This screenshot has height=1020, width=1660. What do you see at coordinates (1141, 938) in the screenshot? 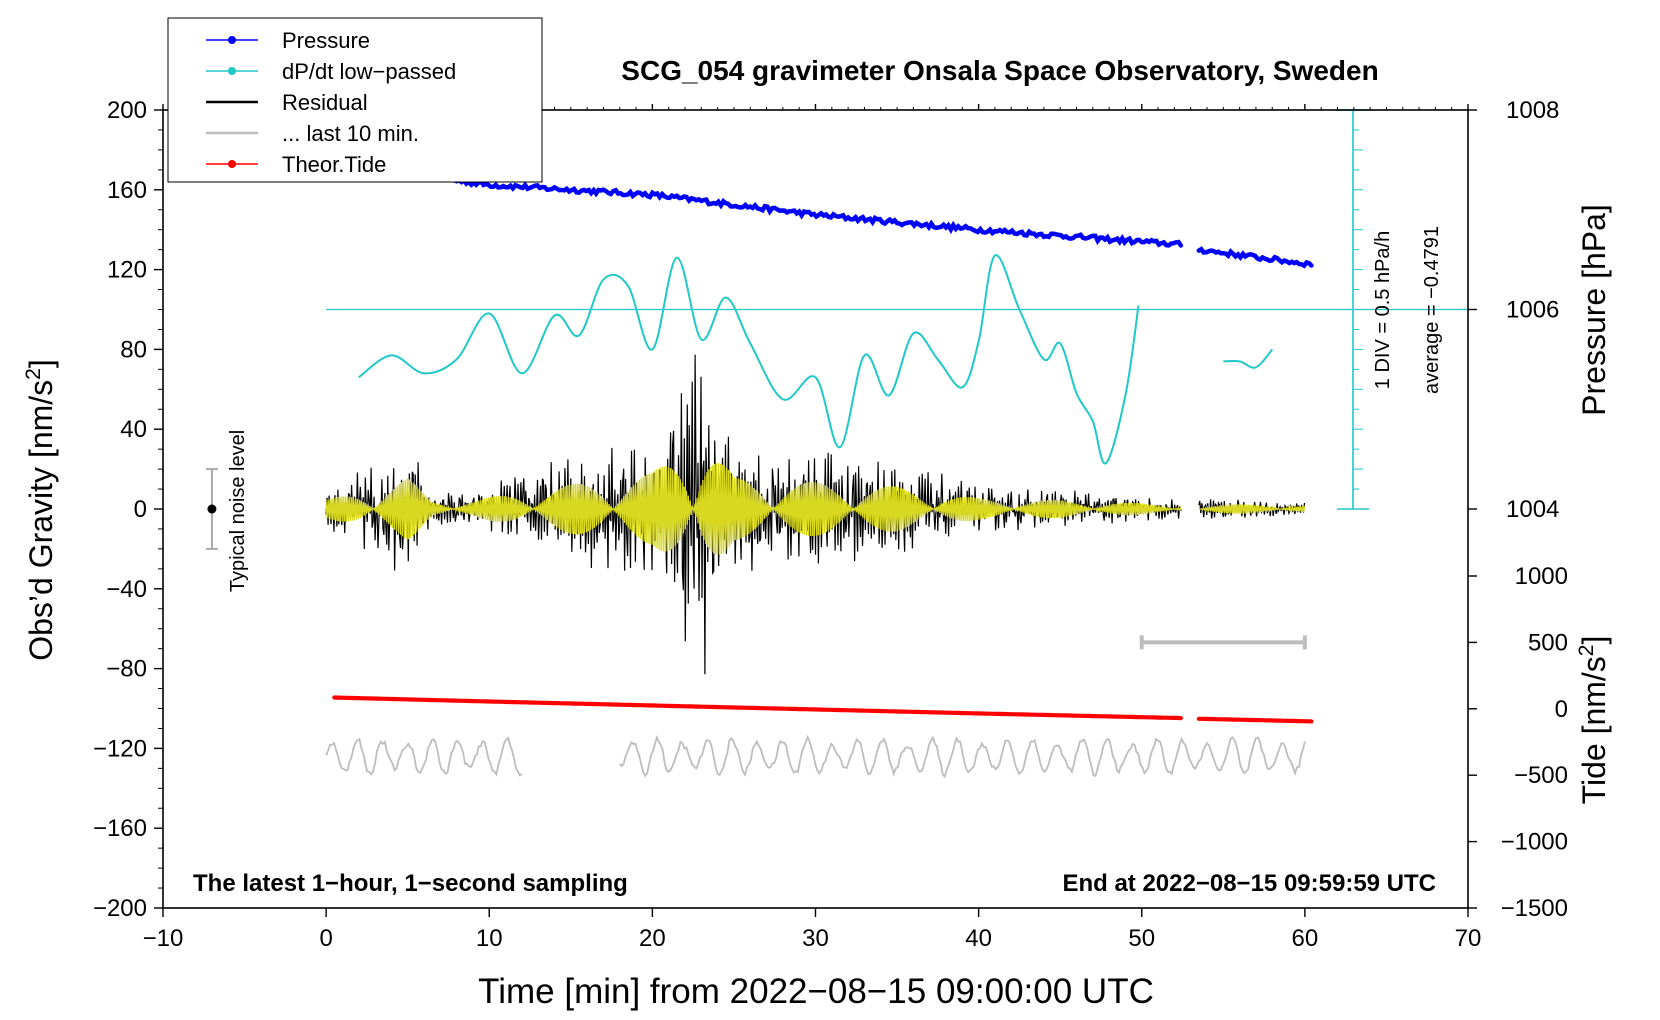
I see `x-tick-label: 50` at bounding box center [1141, 938].